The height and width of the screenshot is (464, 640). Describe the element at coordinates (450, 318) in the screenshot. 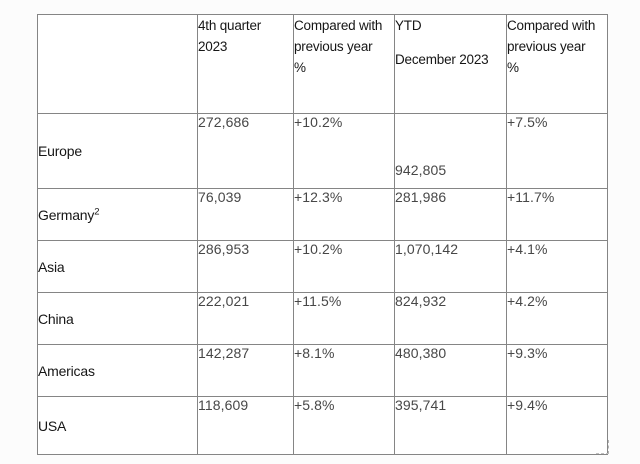

I see `value-cell-ytd: 824,932` at that location.